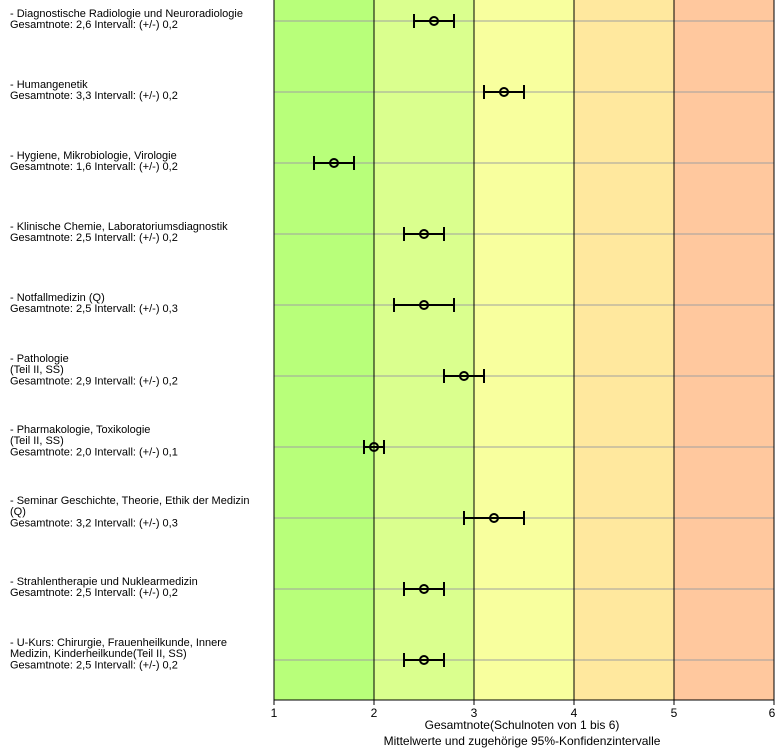 The image size is (780, 750). I want to click on category-label-line: Gesamtnote: 2,0 Intervall: (+/-) 0,1, so click(94, 452).